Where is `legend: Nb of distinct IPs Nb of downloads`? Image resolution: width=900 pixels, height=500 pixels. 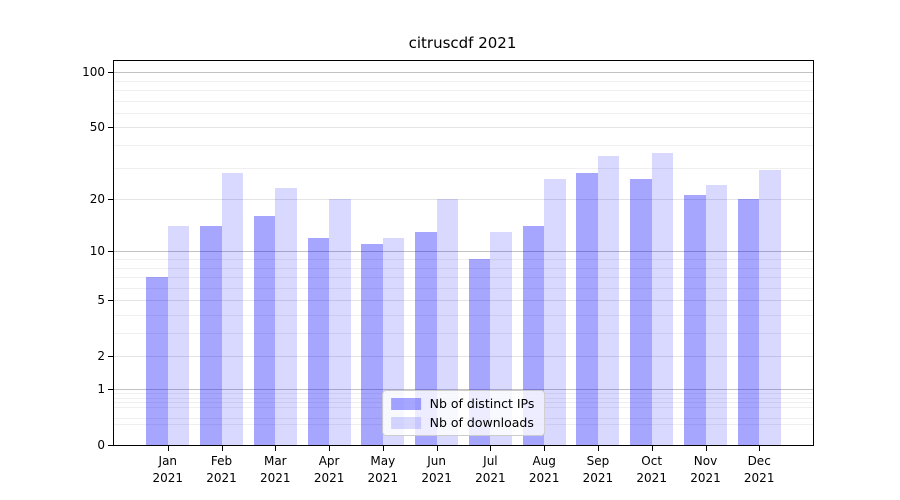 legend: Nb of distinct IPs Nb of downloads is located at coordinates (463, 413).